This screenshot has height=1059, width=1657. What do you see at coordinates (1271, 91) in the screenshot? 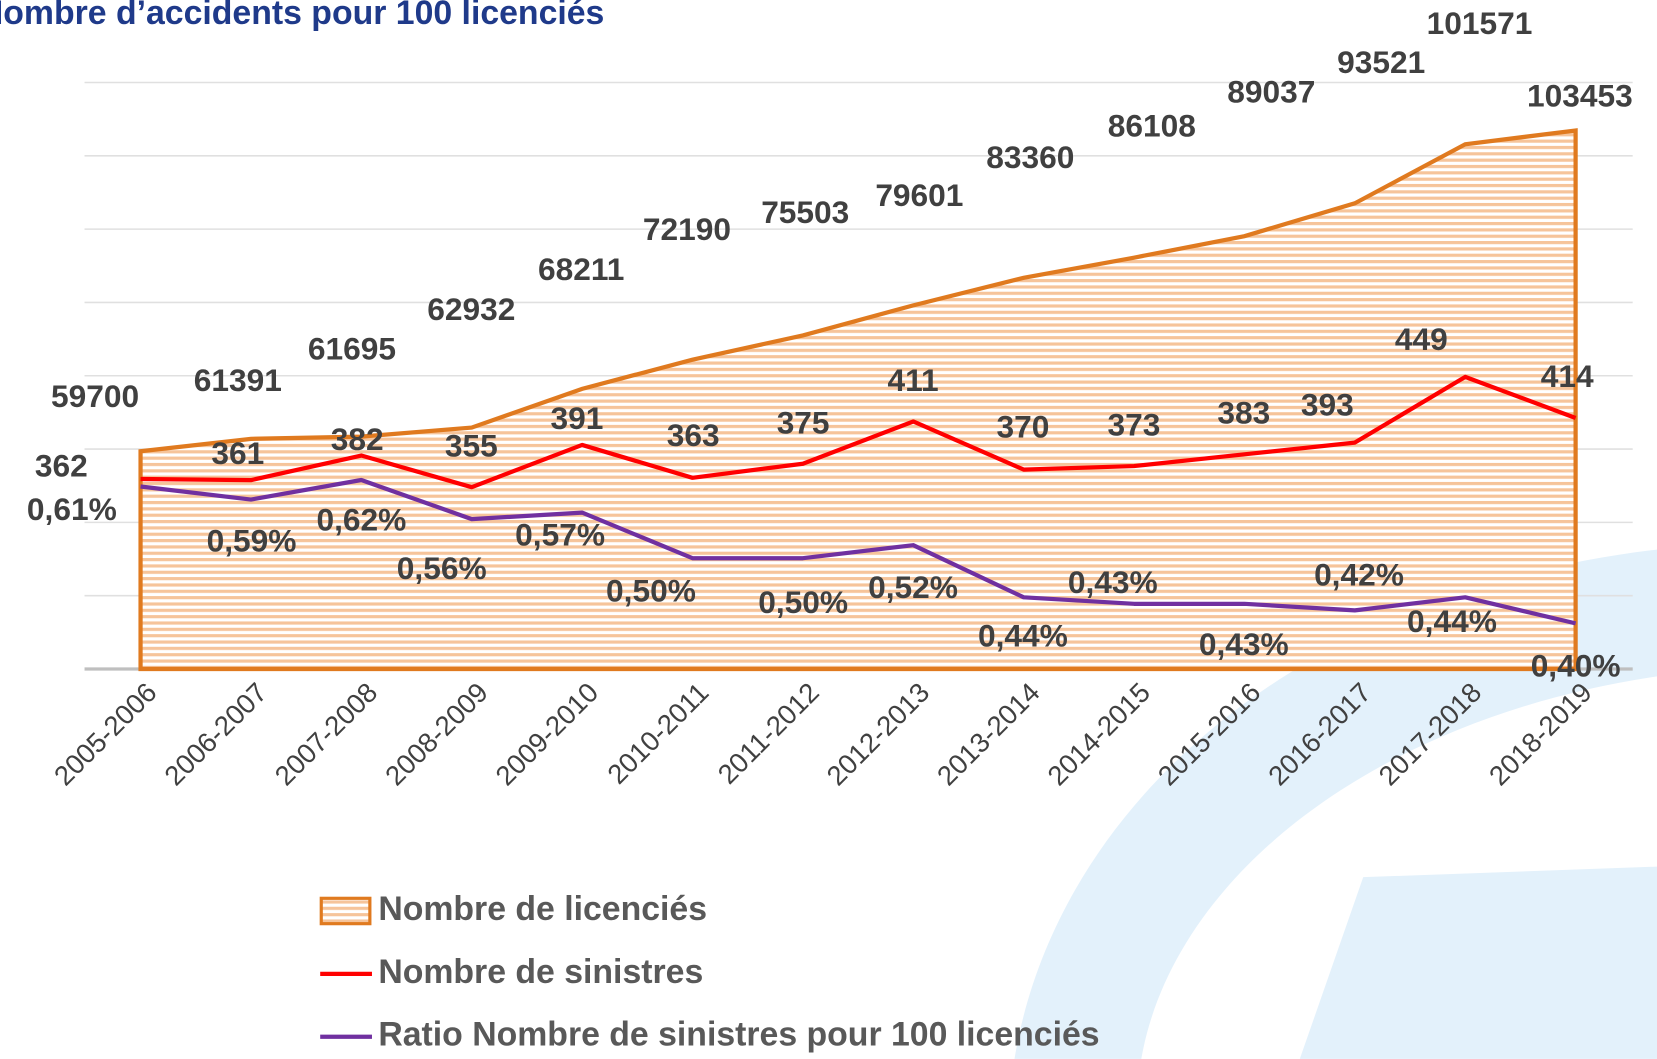
I see `data-label: 89037` at bounding box center [1271, 91].